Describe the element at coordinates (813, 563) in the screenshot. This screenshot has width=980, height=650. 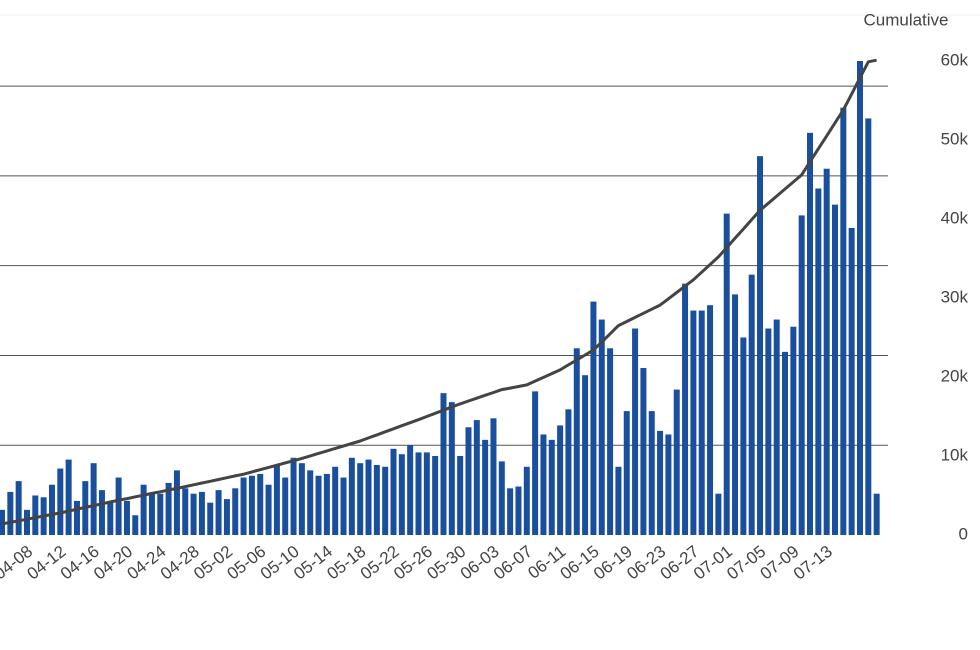
I see `x-tick-label: 07-13` at that location.